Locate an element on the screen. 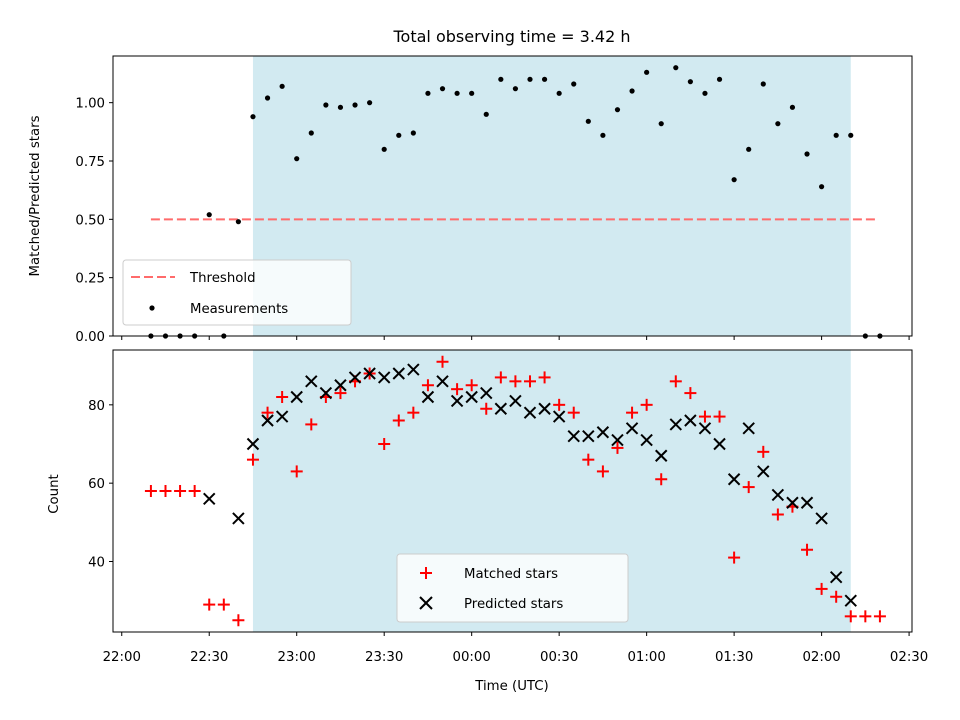 The height and width of the screenshot is (720, 960). top-x-ticks is located at coordinates (515, 338).